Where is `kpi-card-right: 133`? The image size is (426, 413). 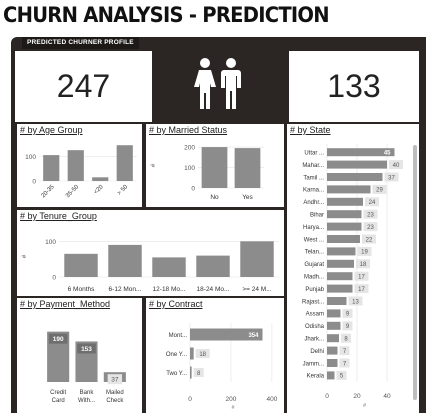 kpi-card-right: 133 is located at coordinates (354, 86).